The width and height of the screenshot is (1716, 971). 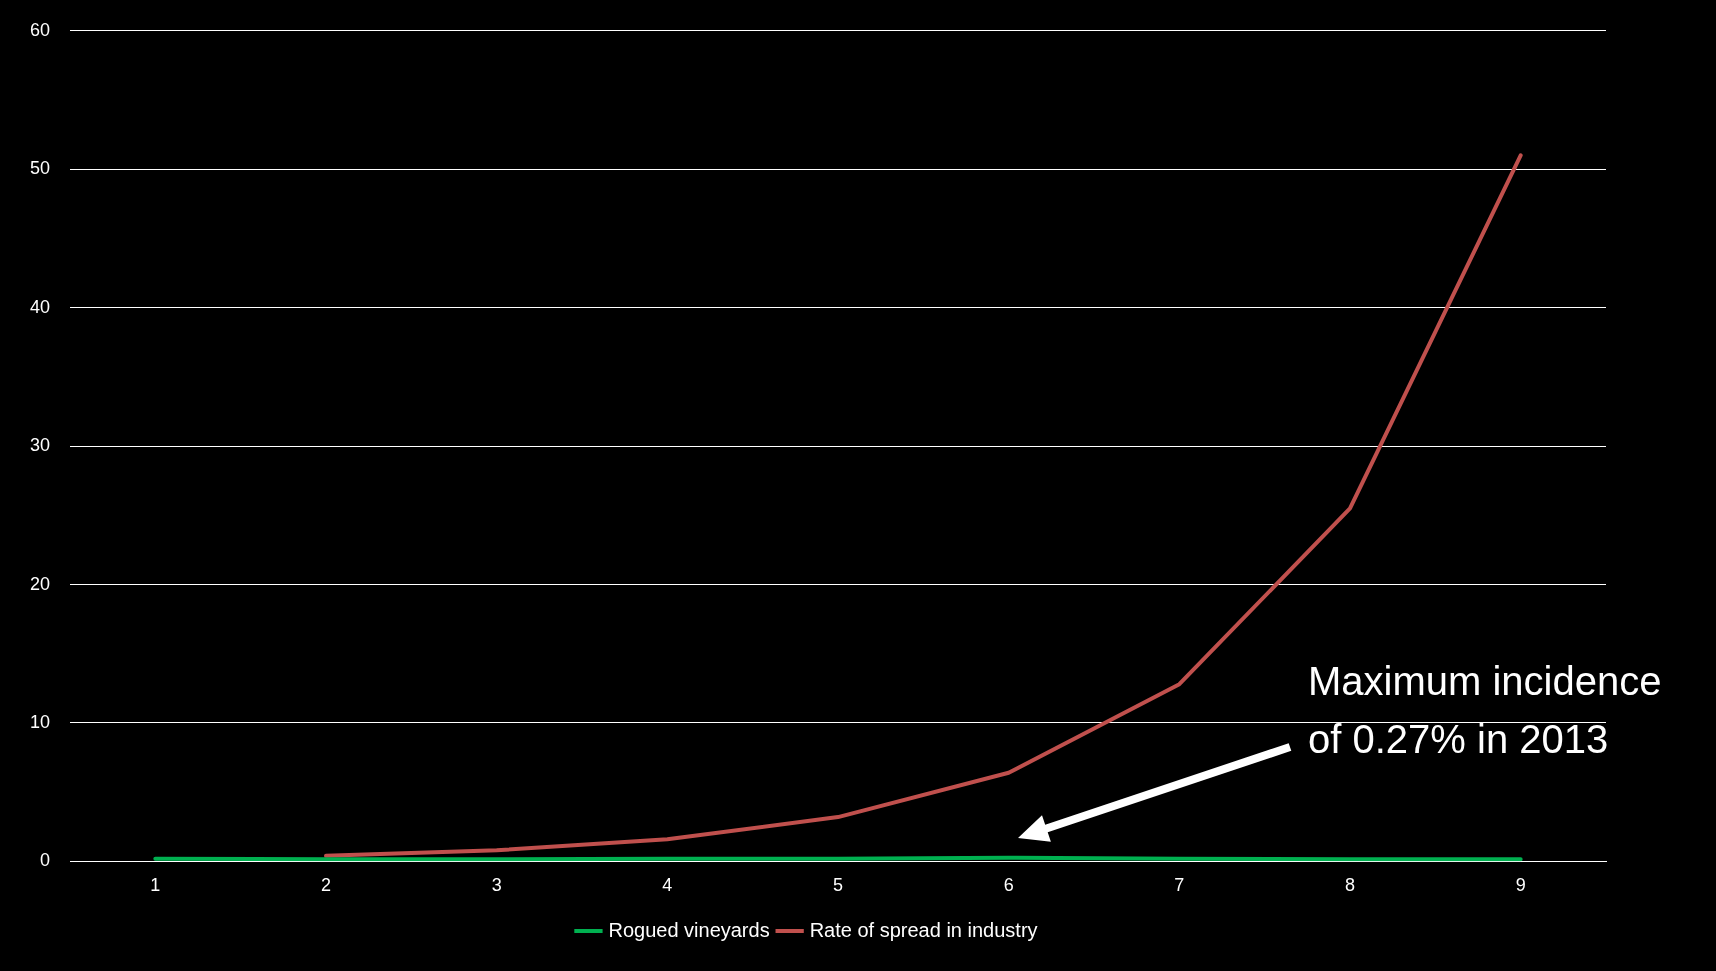 I want to click on x-tick-label: 2, so click(x=326, y=885).